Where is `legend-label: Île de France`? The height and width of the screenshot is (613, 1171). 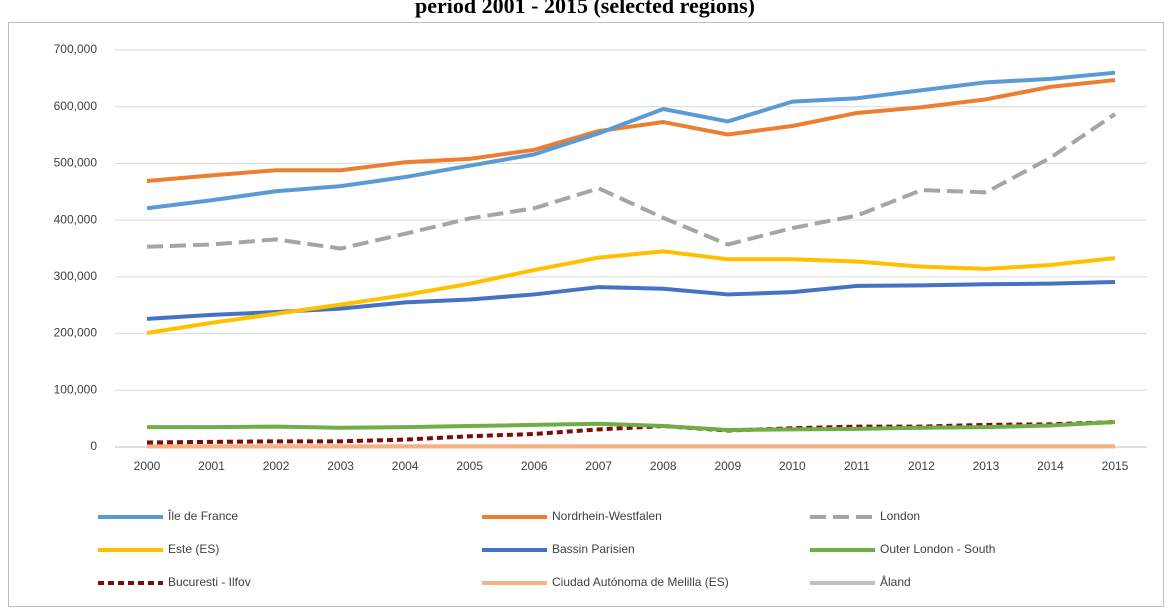 legend-label: Île de France is located at coordinates (202, 515).